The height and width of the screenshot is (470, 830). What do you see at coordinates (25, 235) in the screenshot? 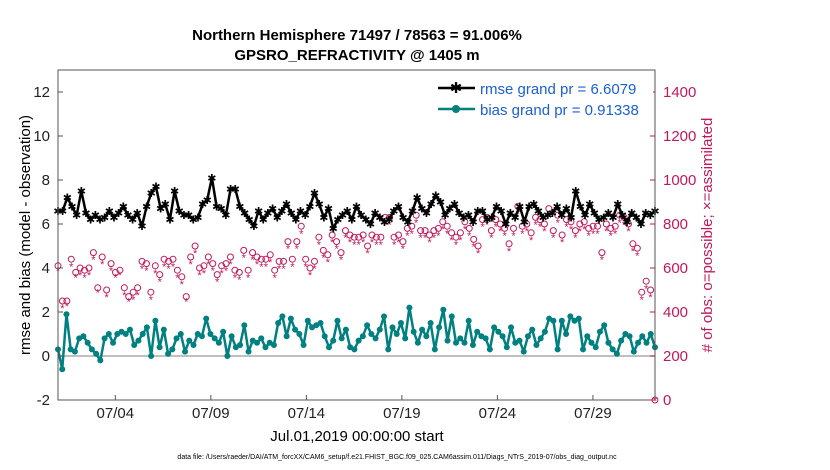
I see `y-axis-label: rmse and bias (model - observation)` at bounding box center [25, 235].